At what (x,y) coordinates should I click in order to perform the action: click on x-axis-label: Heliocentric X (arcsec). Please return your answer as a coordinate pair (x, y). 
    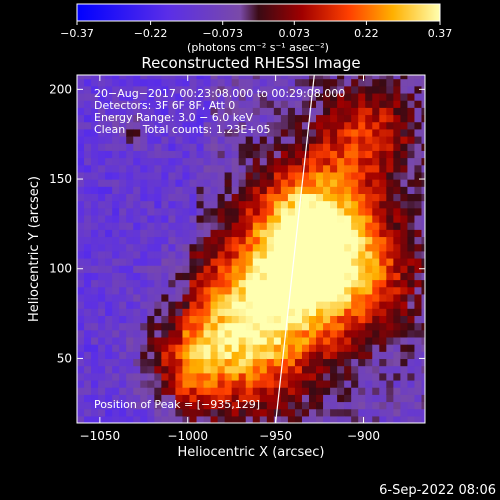
    Looking at the image, I should click on (251, 452).